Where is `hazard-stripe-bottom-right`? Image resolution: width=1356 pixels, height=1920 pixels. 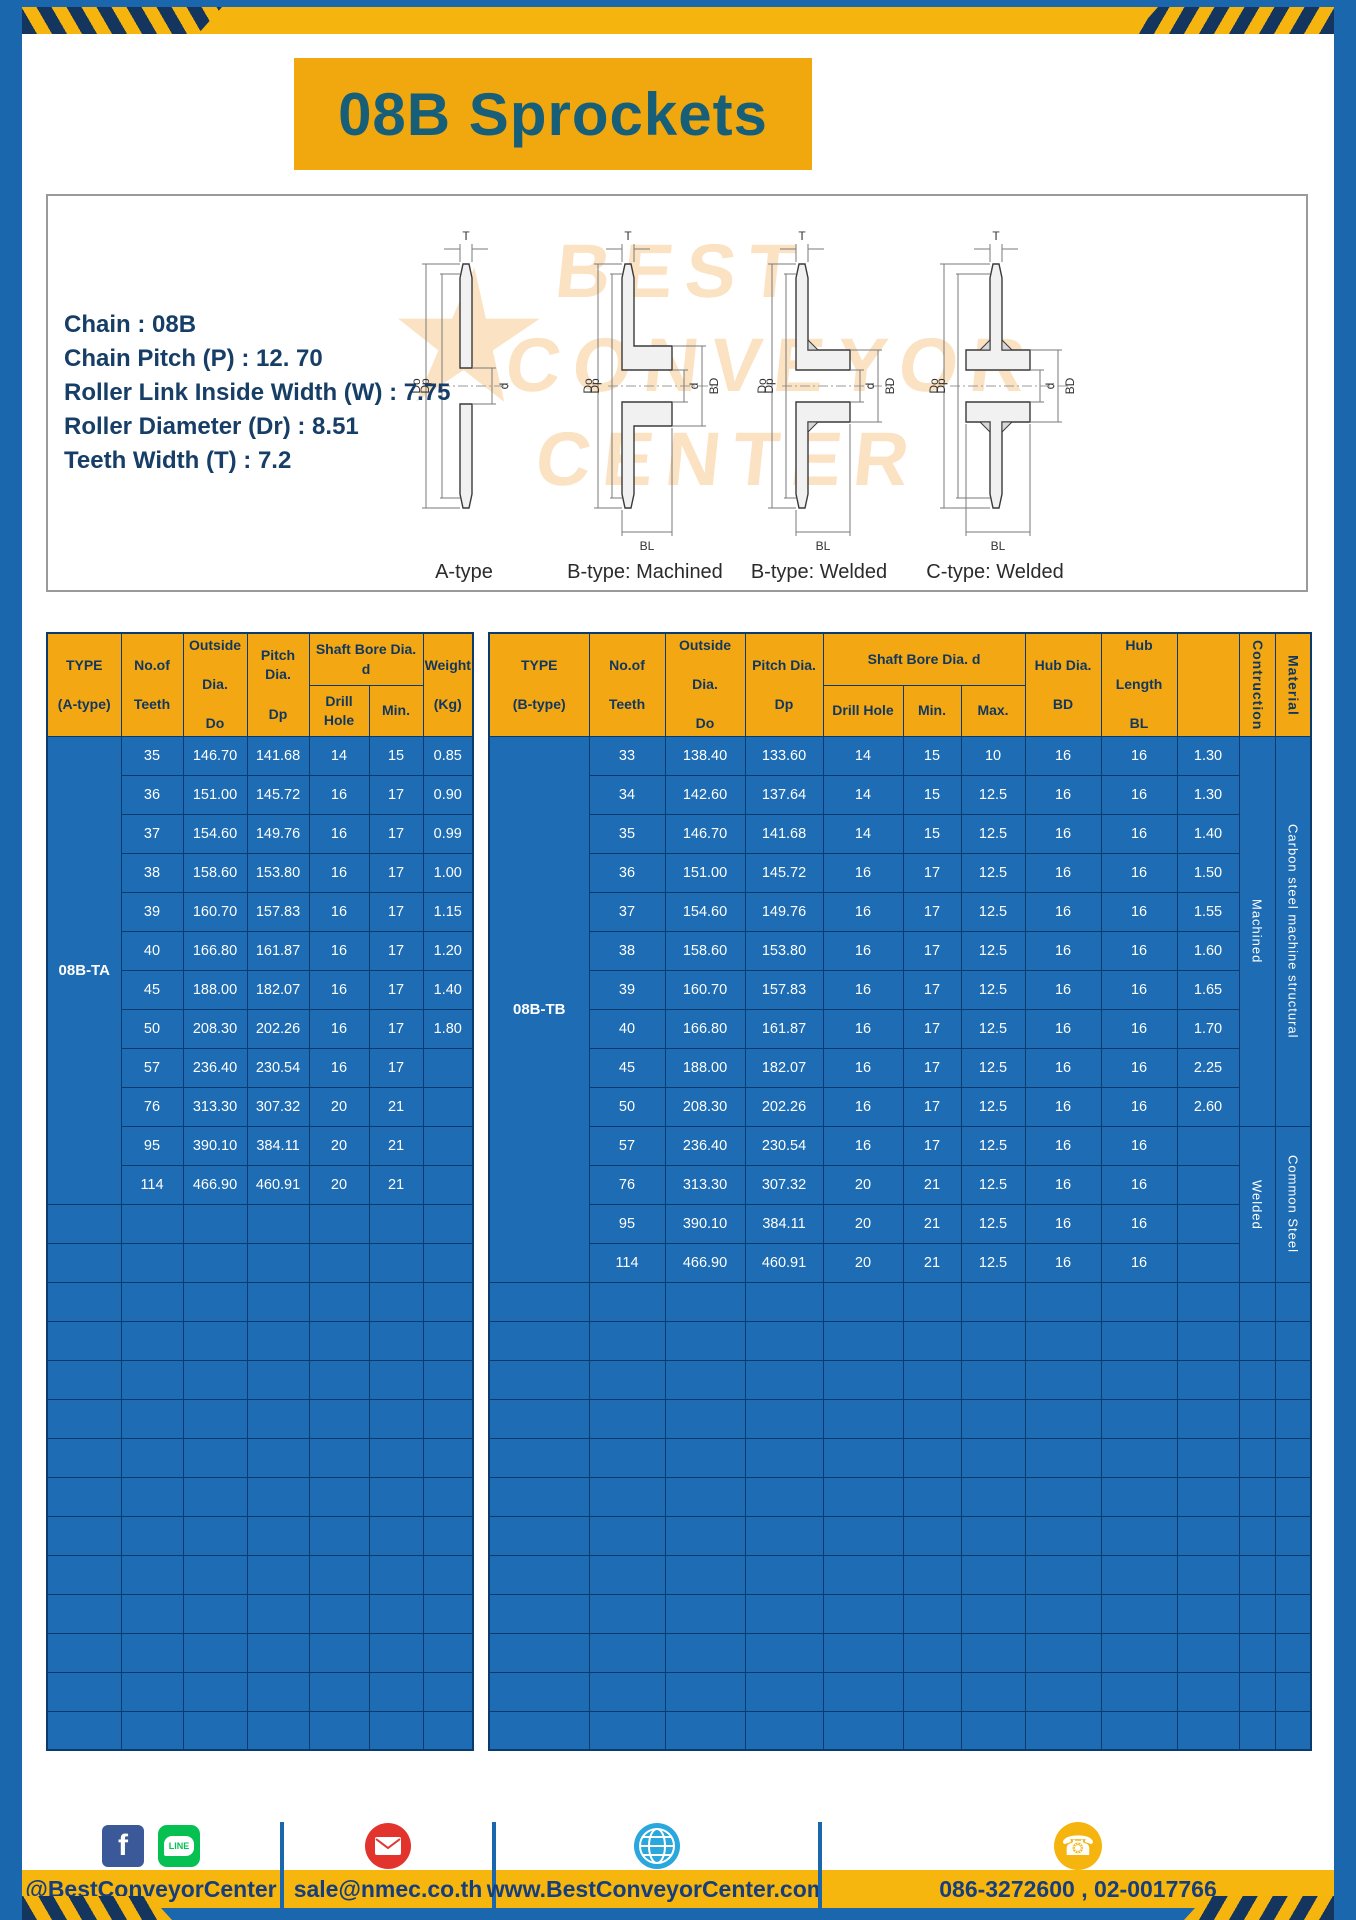
hazard-stripe-bottom-right is located at coordinates (1259, 1908).